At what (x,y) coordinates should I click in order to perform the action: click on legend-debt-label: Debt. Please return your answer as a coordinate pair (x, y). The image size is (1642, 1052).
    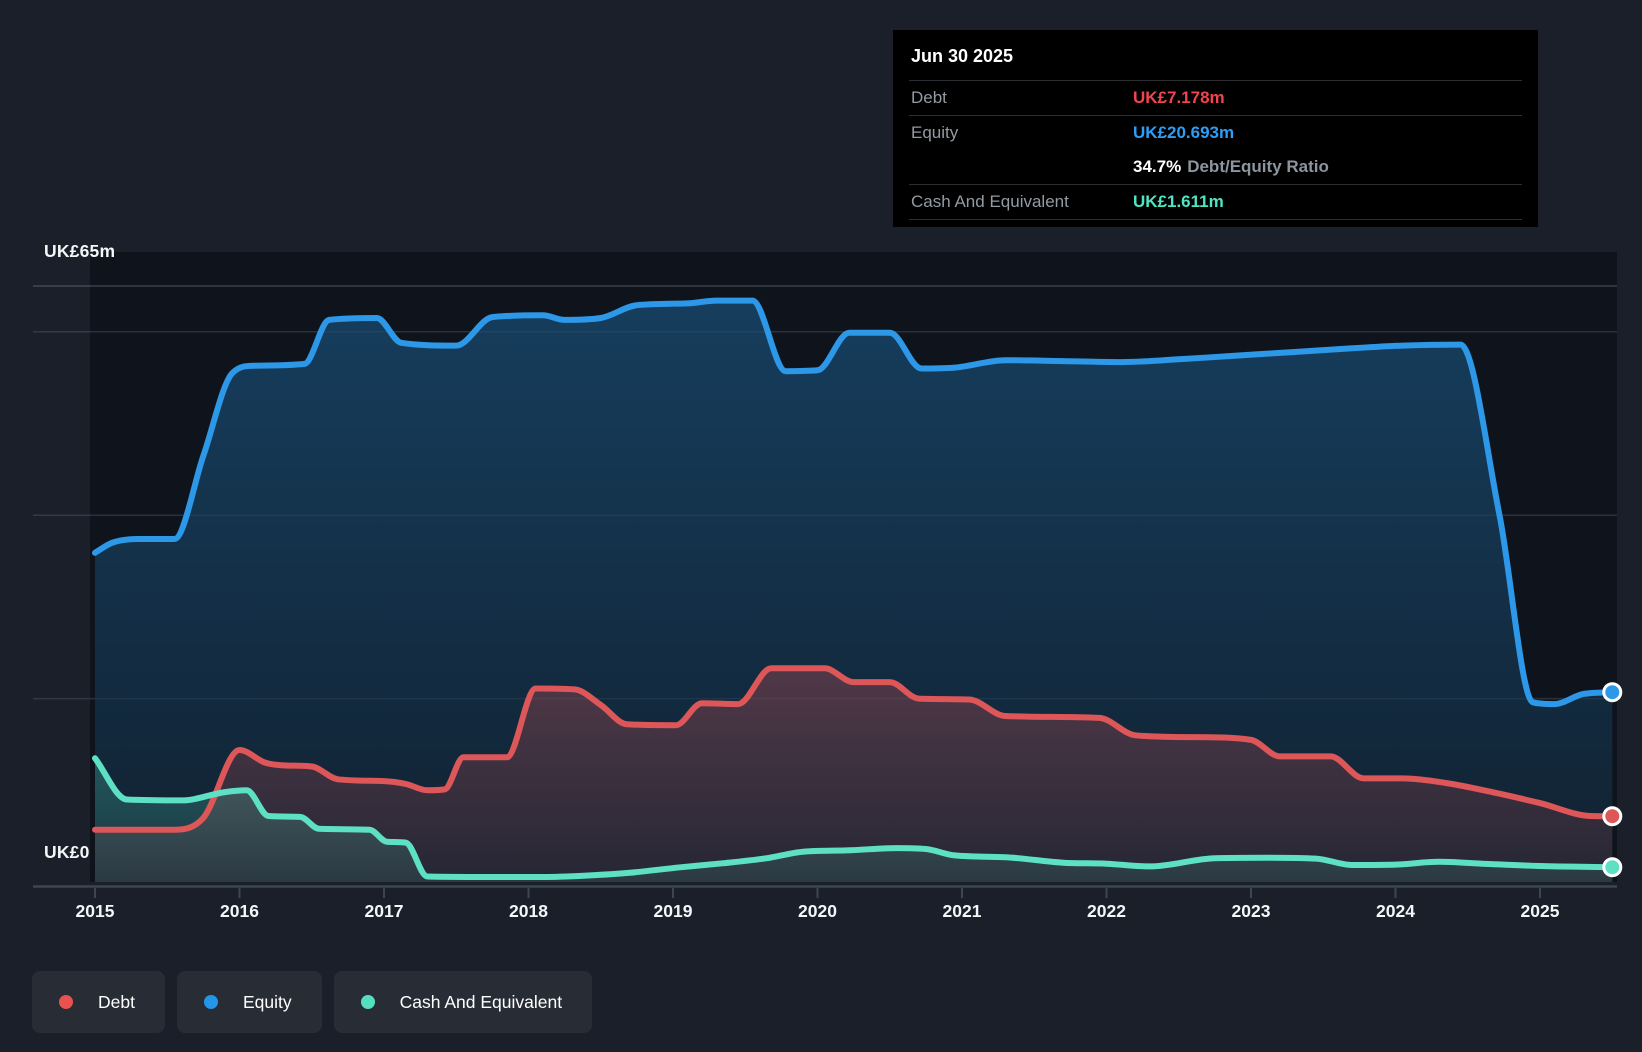
    Looking at the image, I should click on (116, 1001).